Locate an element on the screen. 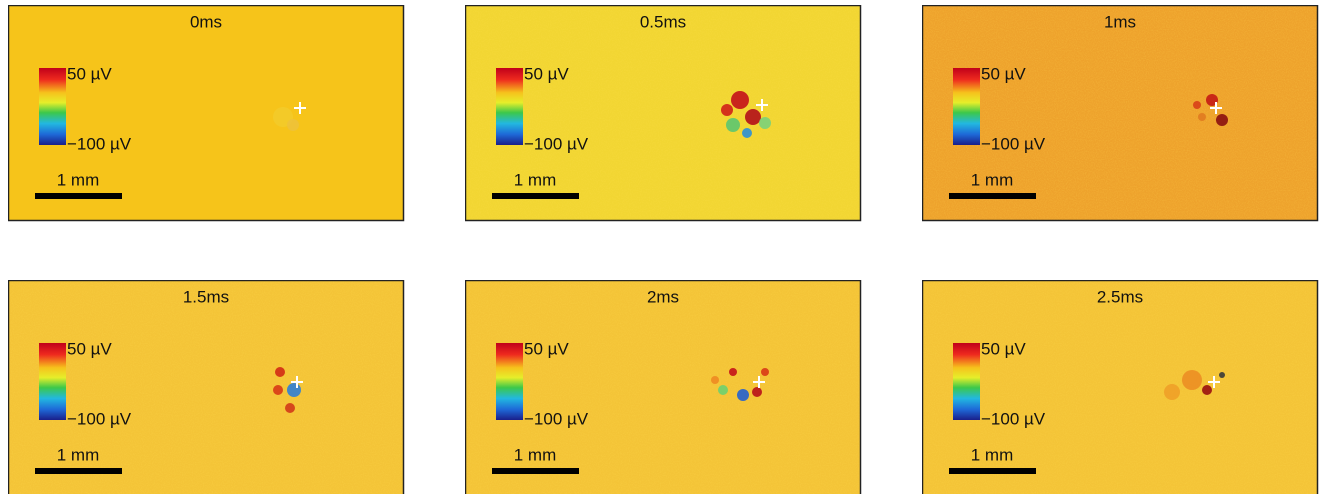  panel: 0ms 50 µV −100 µV 1 mm is located at coordinates (206, 113).